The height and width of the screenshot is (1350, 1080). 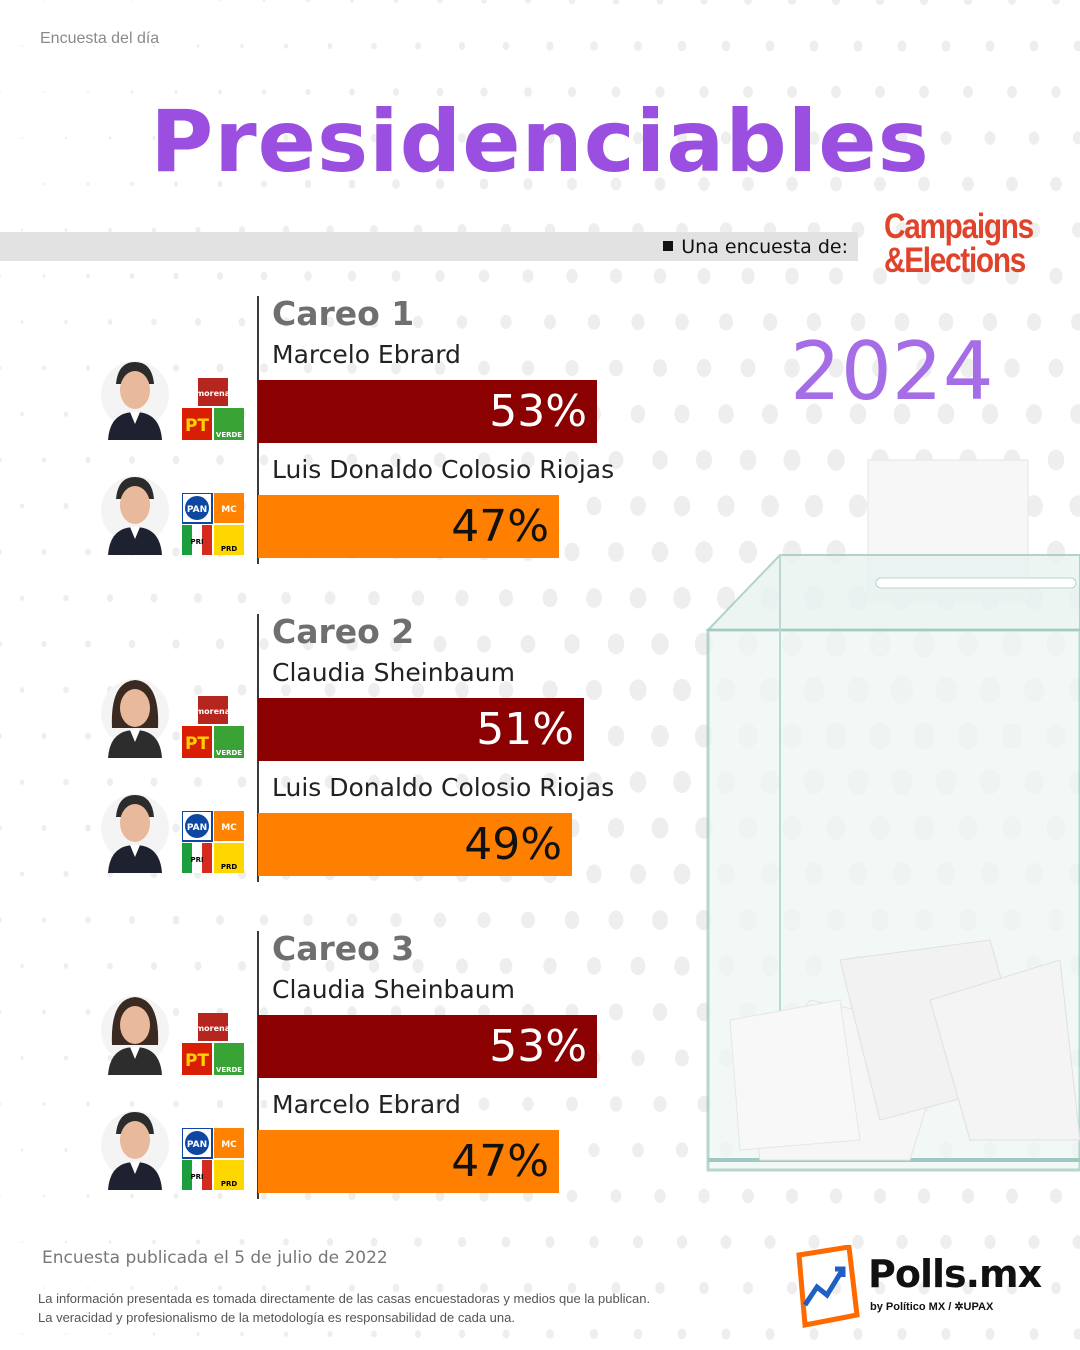 What do you see at coordinates (229, 753) in the screenshot?
I see `svg-text: VERDE` at bounding box center [229, 753].